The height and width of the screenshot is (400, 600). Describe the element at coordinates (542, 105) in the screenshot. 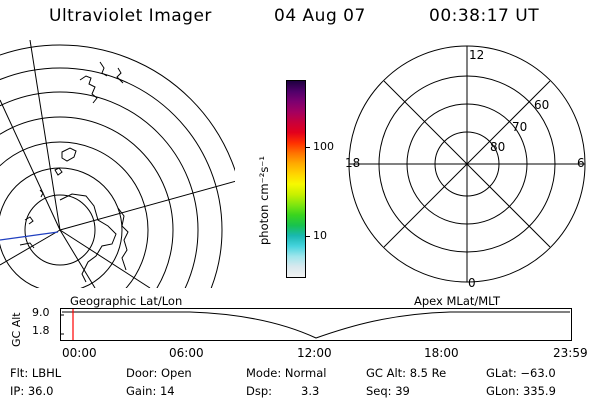

I see `lat-label-60: 60` at that location.